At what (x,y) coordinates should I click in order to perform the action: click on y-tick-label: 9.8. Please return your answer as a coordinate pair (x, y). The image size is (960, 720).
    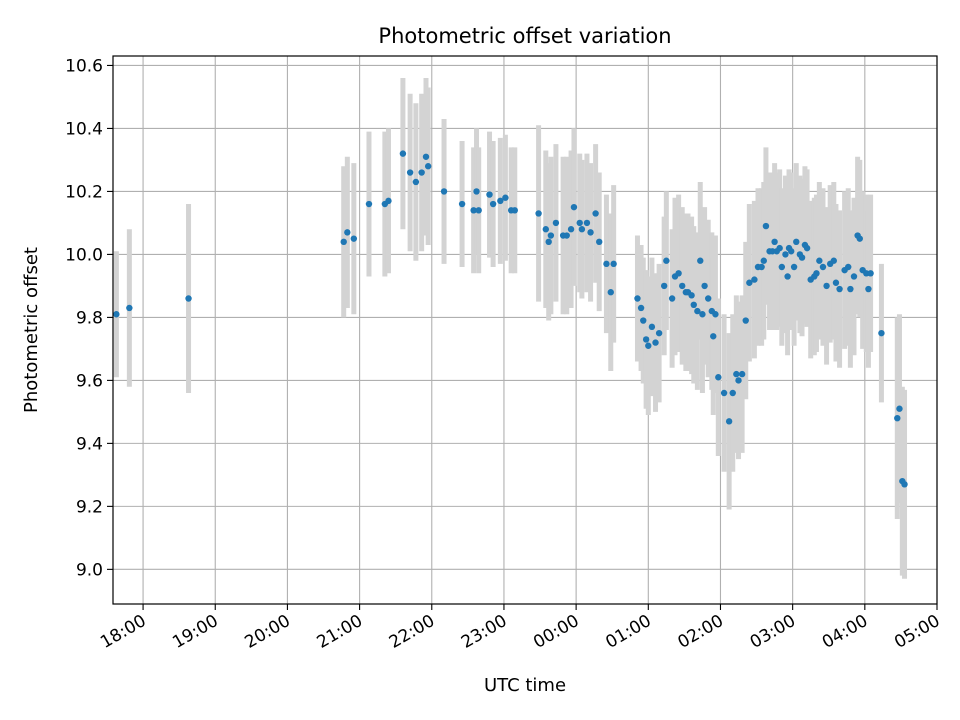
    Looking at the image, I should click on (89, 318).